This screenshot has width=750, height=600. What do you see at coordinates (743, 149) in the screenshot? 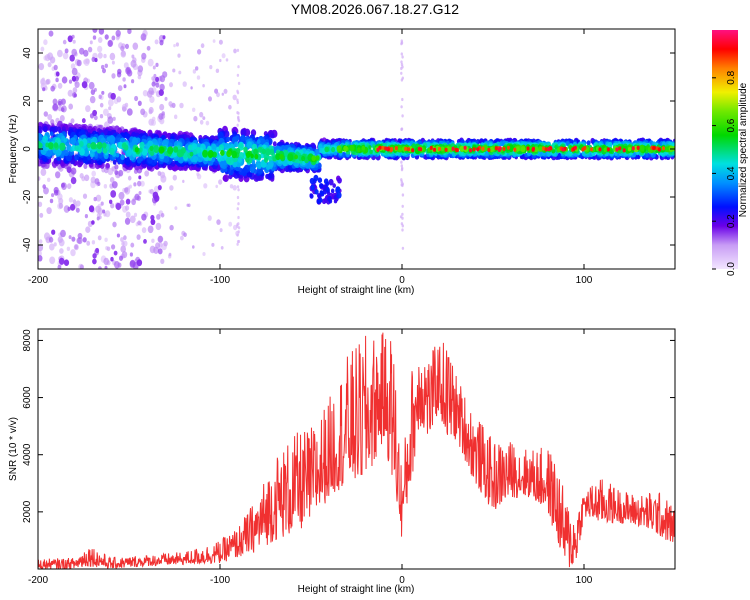
I see `colorbar-label: Normalized spectral amplitude` at bounding box center [743, 149].